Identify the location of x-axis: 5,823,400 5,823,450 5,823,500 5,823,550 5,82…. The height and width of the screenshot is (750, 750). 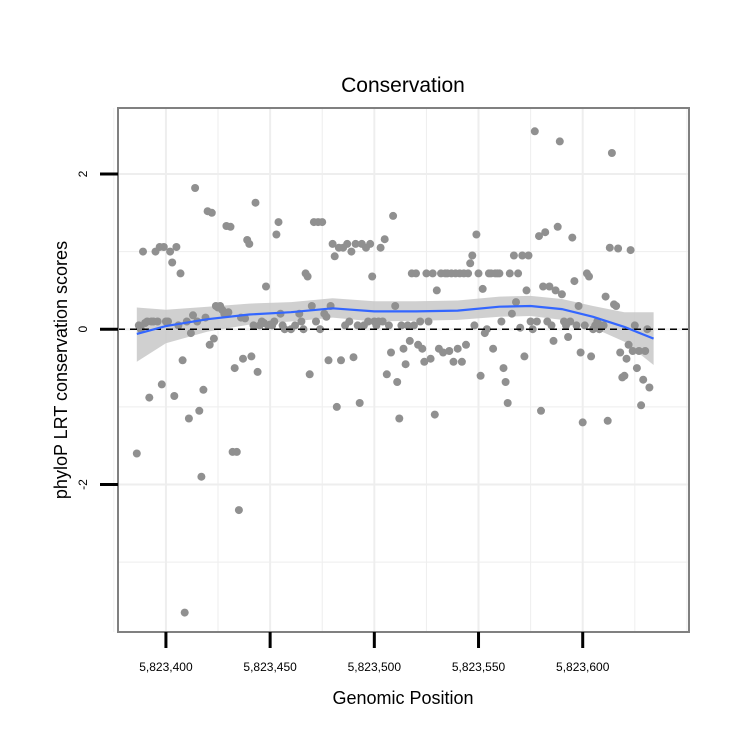
(374, 653).